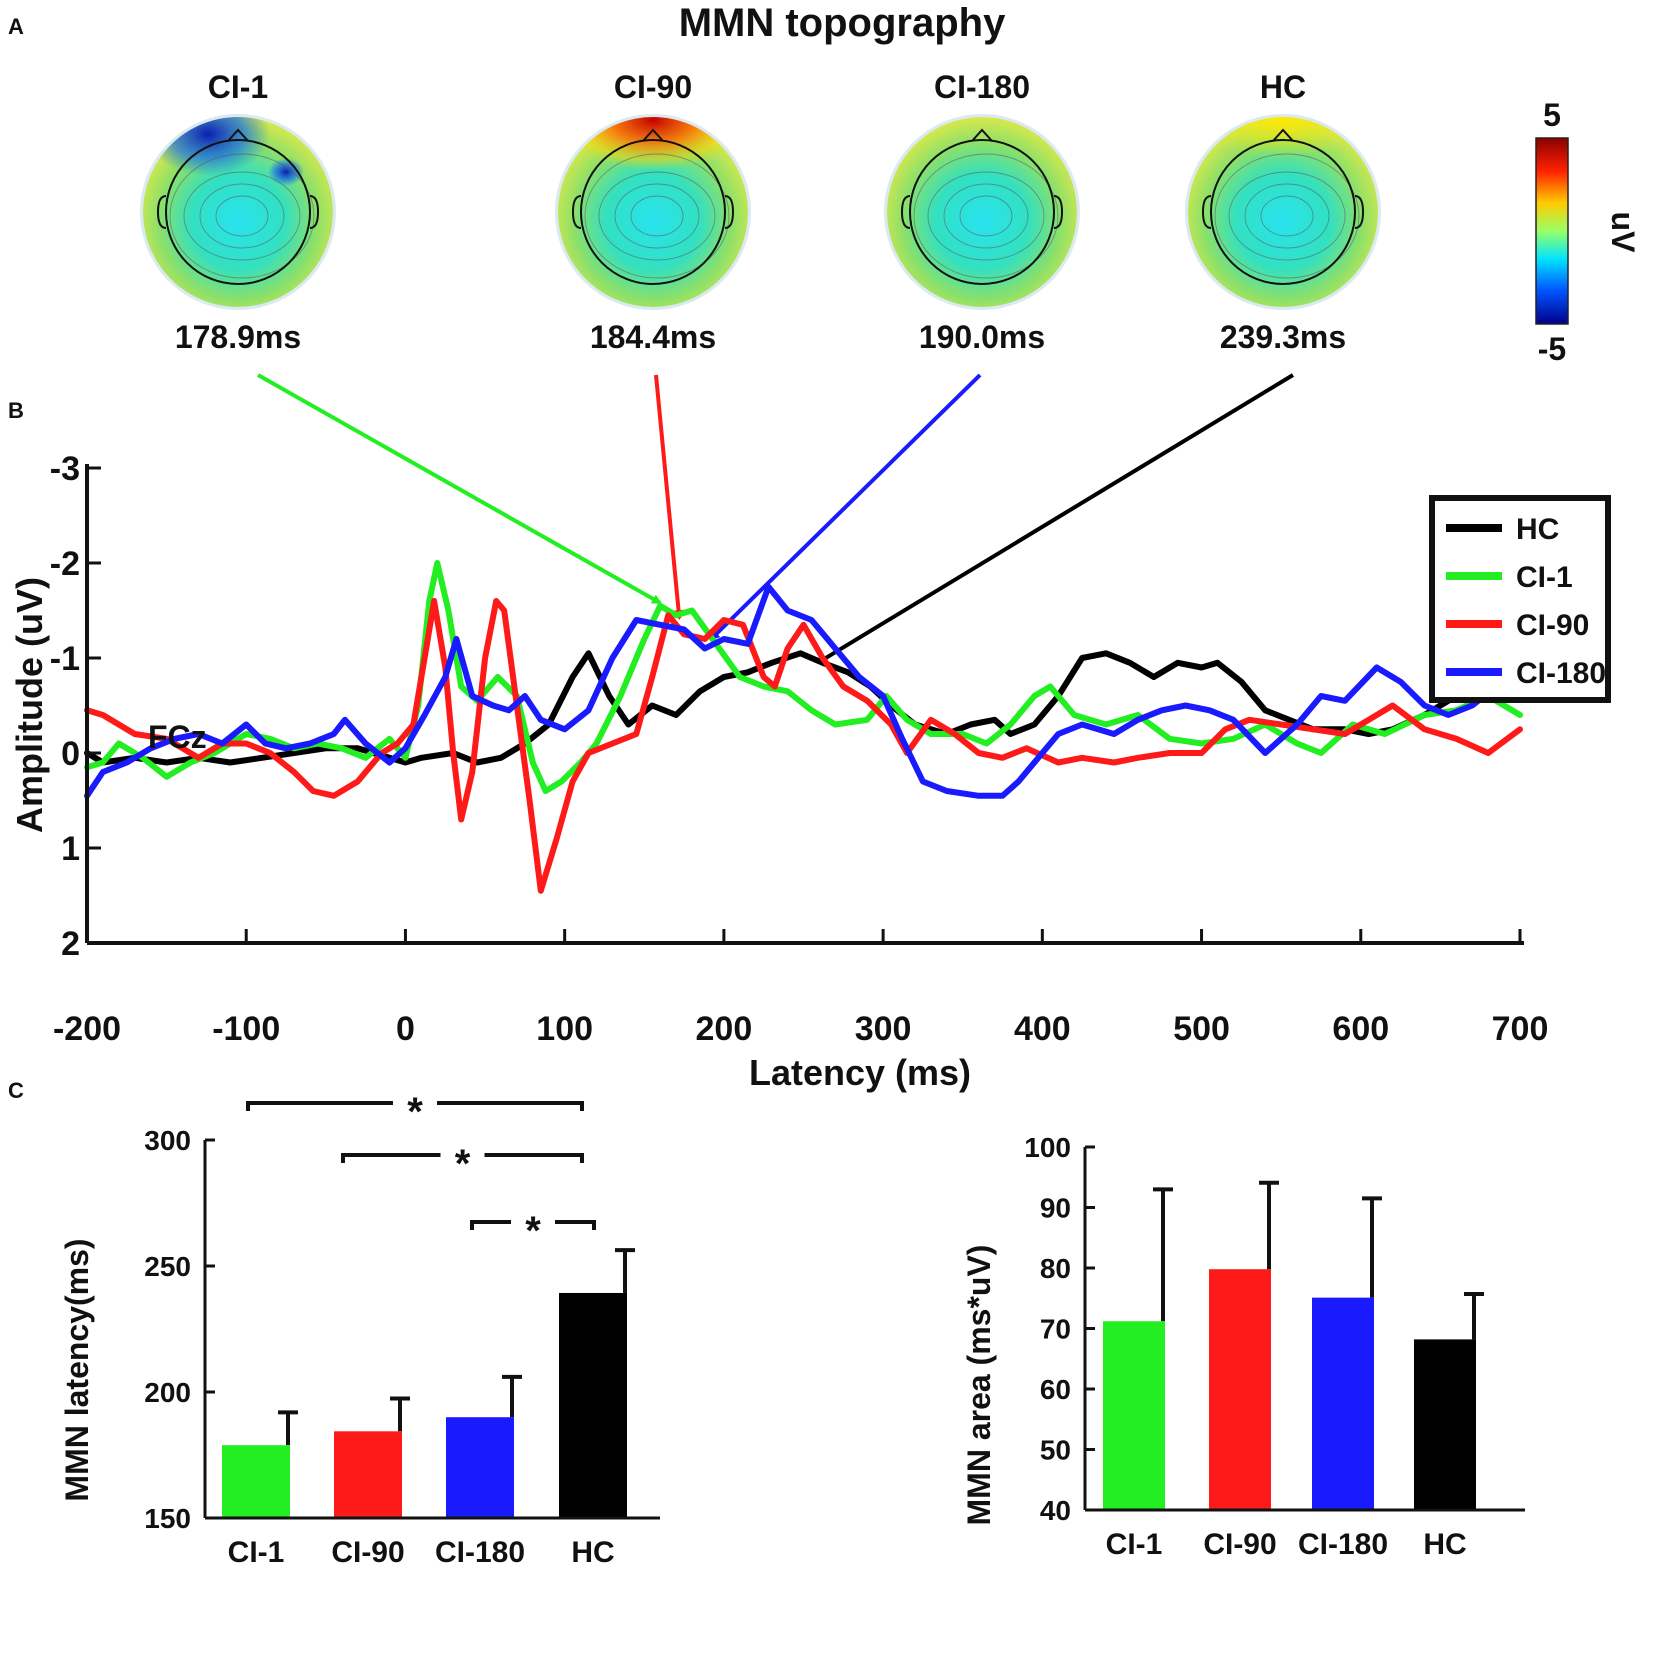  What do you see at coordinates (1239, 1544) in the screenshot?
I see `area_bar-x-label-ci-90: CI-90` at bounding box center [1239, 1544].